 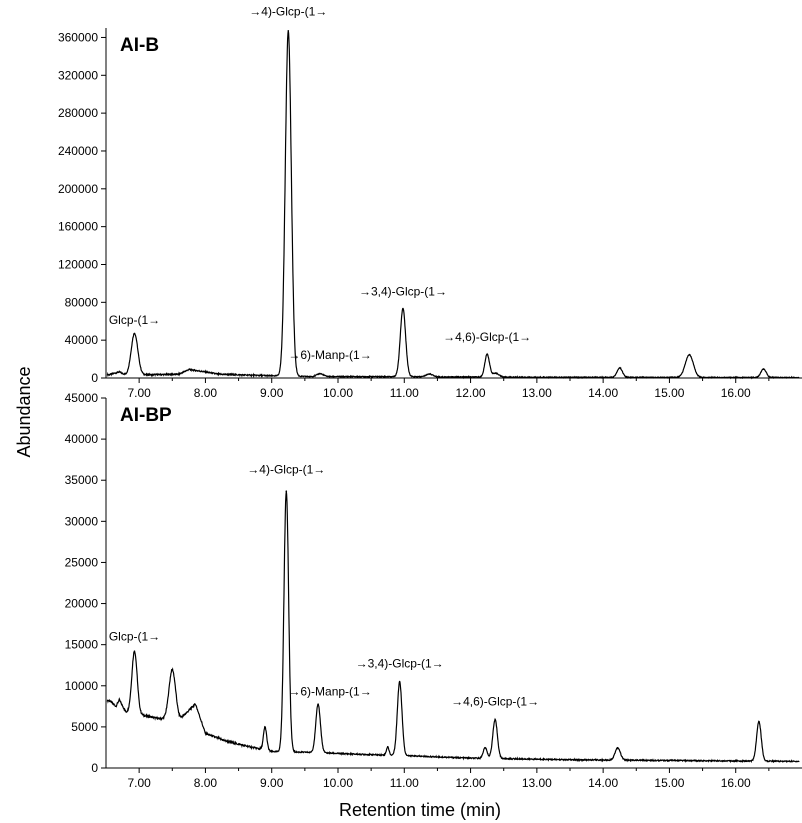 What do you see at coordinates (82, 521) in the screenshot?
I see `y-tick-label: 30000` at bounding box center [82, 521].